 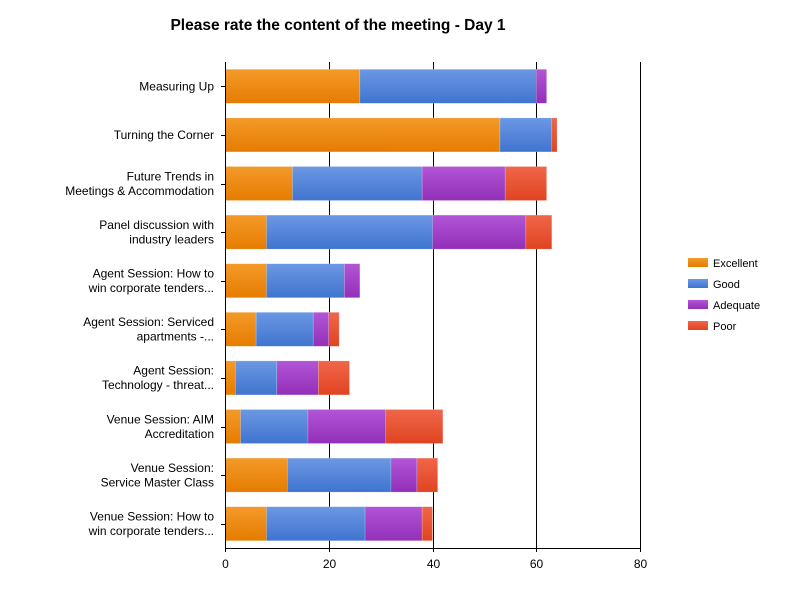 What do you see at coordinates (171, 239) in the screenshot?
I see `category-label: industry leaders` at bounding box center [171, 239].